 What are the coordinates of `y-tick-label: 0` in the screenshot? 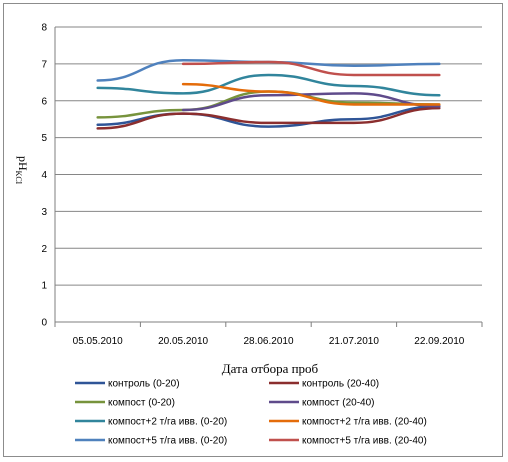 It's located at (44, 323).